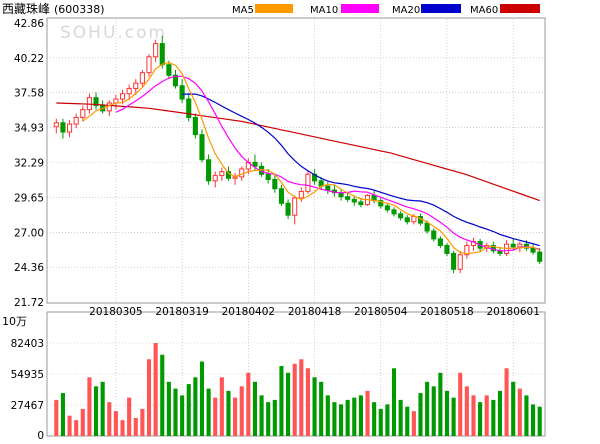  What do you see at coordinates (314, 312) in the screenshot?
I see `date-tick-label: 20180418` at bounding box center [314, 312].